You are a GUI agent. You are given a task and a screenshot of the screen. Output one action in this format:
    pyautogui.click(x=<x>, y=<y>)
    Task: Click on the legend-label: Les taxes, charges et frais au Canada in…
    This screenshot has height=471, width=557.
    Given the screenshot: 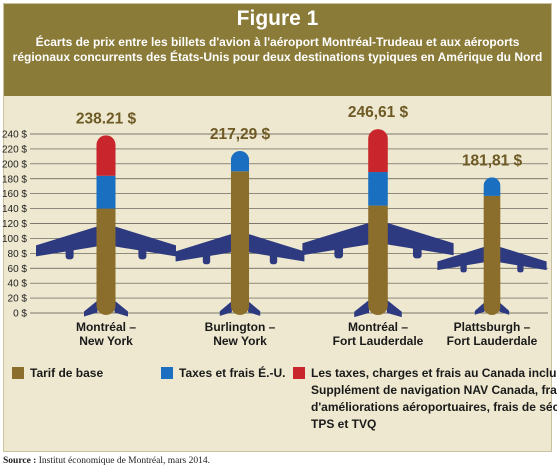 What is the action you would take?
    pyautogui.click(x=434, y=373)
    